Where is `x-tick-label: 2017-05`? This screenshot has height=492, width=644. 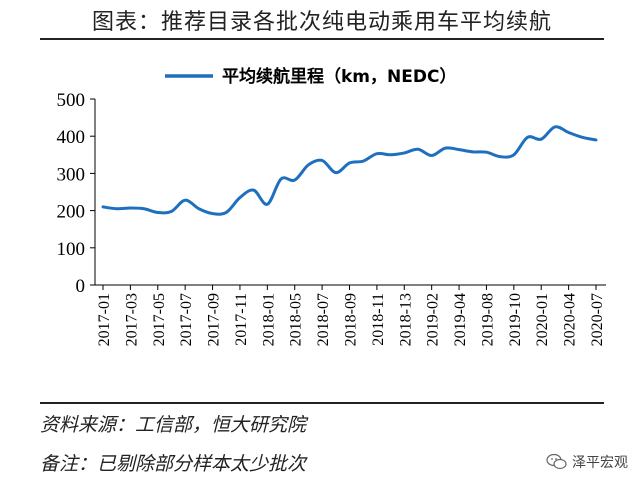 x-tick-label: 2017-05 is located at coordinates (159, 319).